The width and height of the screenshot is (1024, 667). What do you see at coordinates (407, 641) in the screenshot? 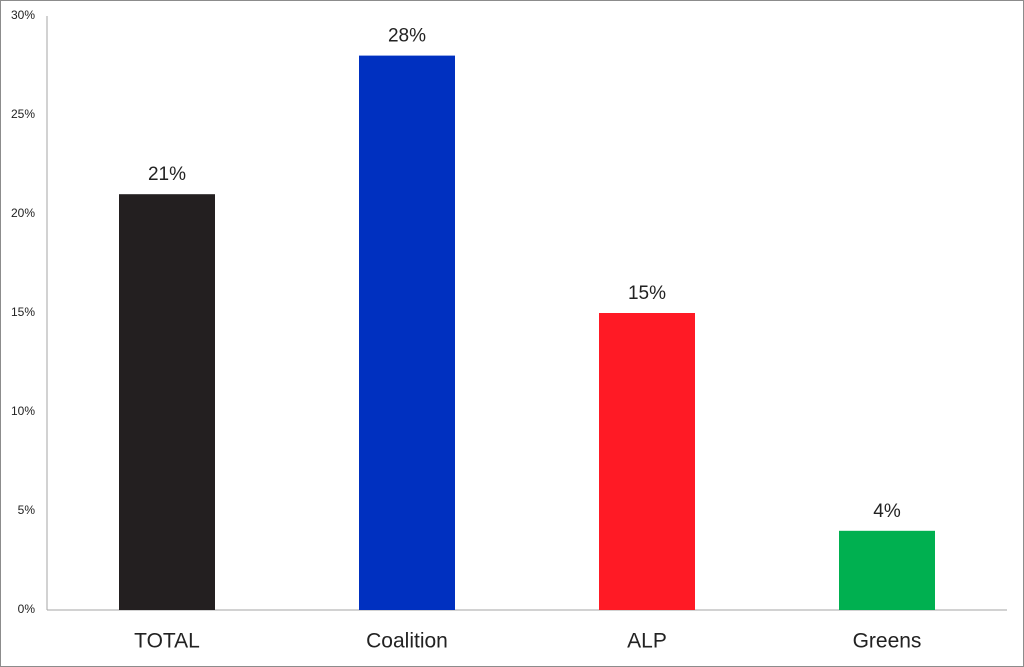
I see `x-tick-label: Coalition` at bounding box center [407, 641].